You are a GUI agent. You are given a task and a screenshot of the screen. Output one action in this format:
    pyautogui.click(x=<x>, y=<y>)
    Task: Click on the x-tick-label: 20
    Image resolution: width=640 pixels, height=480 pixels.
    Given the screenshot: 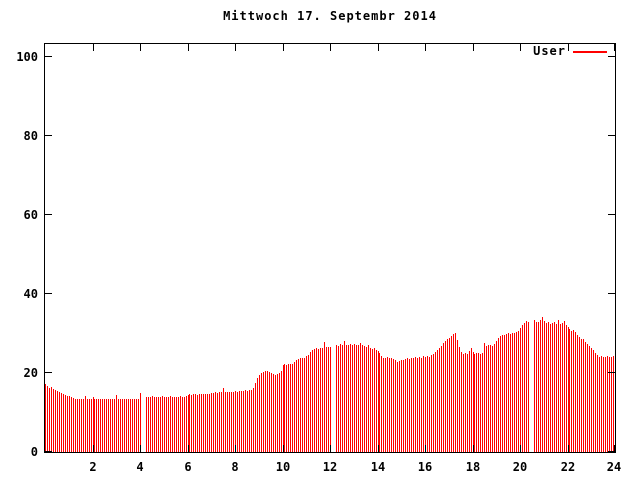 What is the action you would take?
    pyautogui.click(x=520, y=467)
    